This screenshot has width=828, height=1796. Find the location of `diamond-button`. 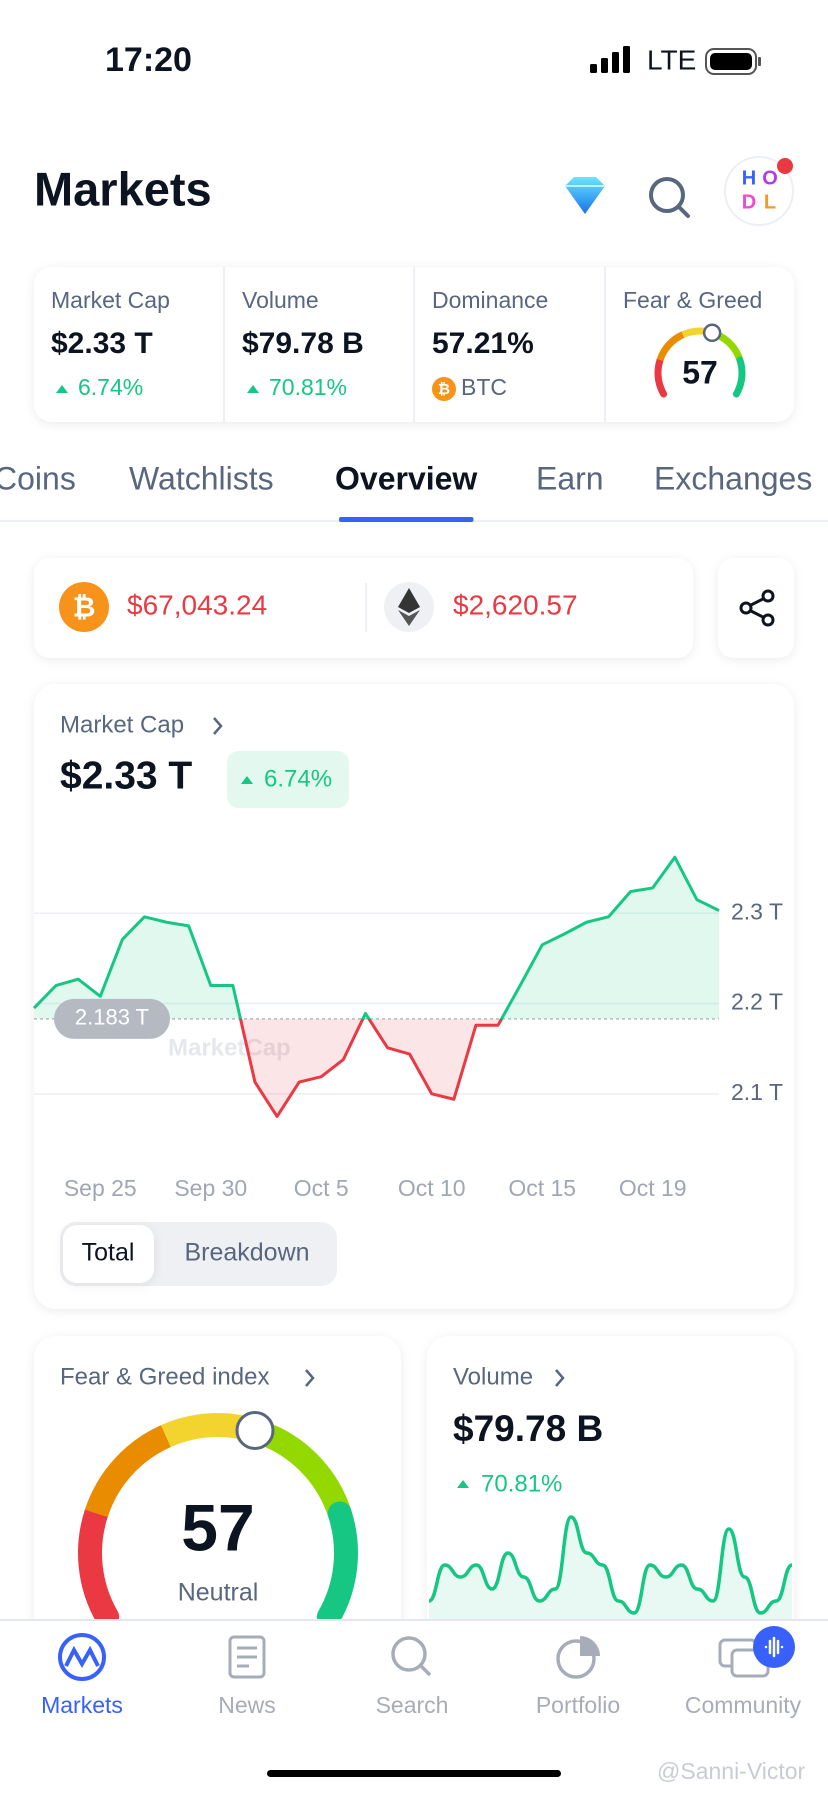

diamond-button is located at coordinates (585, 195).